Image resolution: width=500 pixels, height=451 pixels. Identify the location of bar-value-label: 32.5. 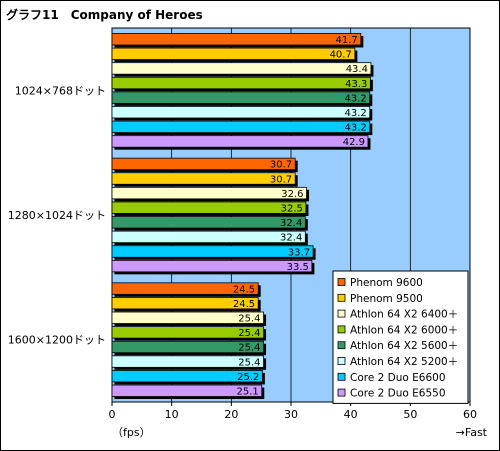
(292, 208).